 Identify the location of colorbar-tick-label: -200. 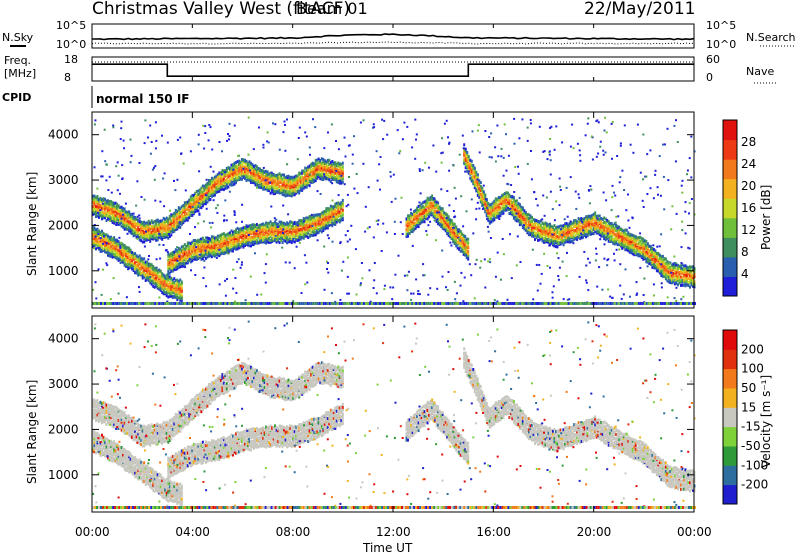
(754, 485).